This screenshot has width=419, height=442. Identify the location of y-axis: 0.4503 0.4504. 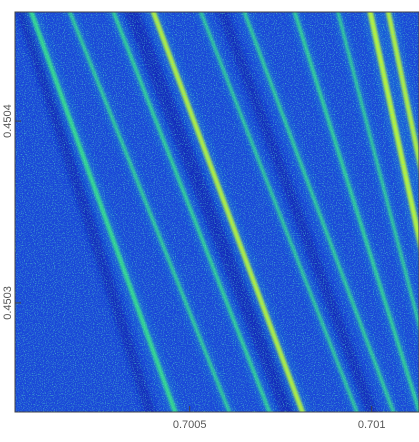
(11, 212).